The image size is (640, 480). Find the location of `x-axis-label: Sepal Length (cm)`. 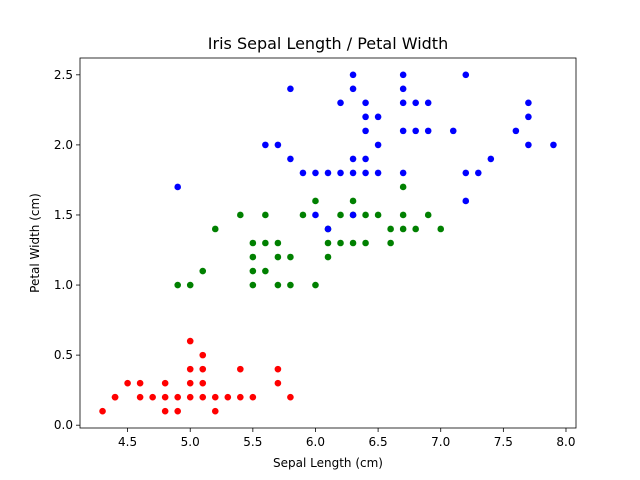

x-axis-label: Sepal Length (cm) is located at coordinates (328, 463).